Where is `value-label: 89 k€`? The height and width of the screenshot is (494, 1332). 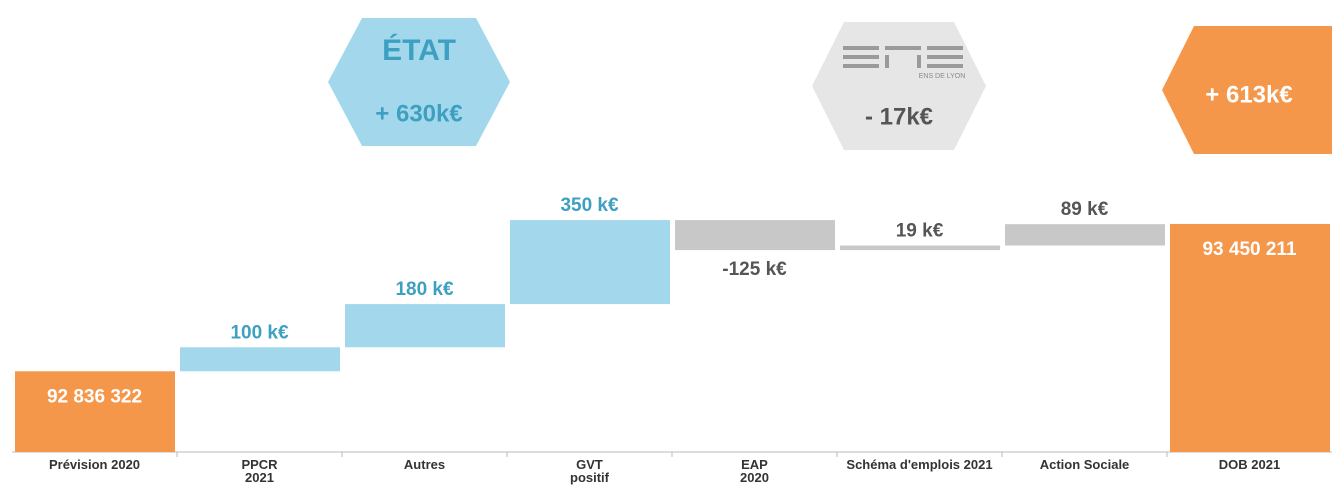 value-label: 89 k€ is located at coordinates (1085, 209).